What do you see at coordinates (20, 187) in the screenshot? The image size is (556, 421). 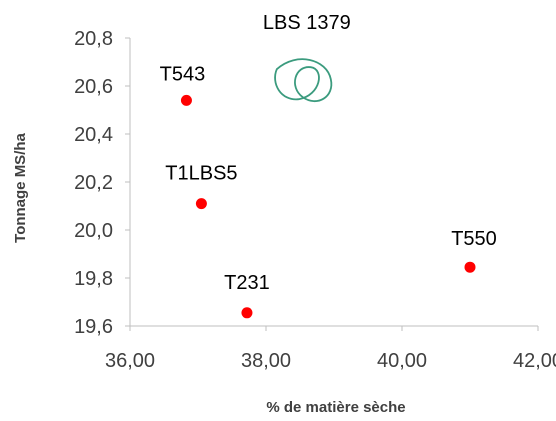 I see `y-axis-title: Tonnage MS/ha` at bounding box center [20, 187].